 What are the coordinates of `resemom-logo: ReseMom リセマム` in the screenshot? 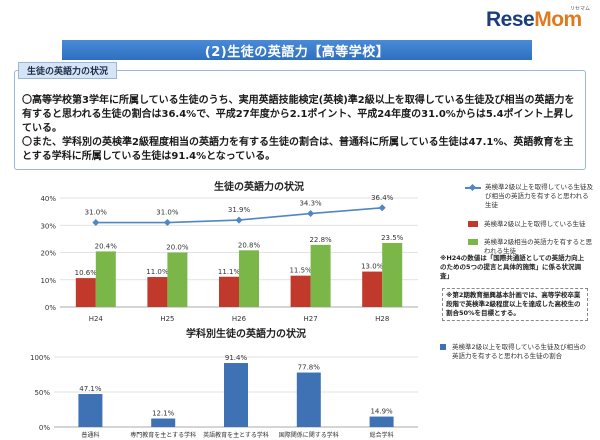 It's located at (539, 20).